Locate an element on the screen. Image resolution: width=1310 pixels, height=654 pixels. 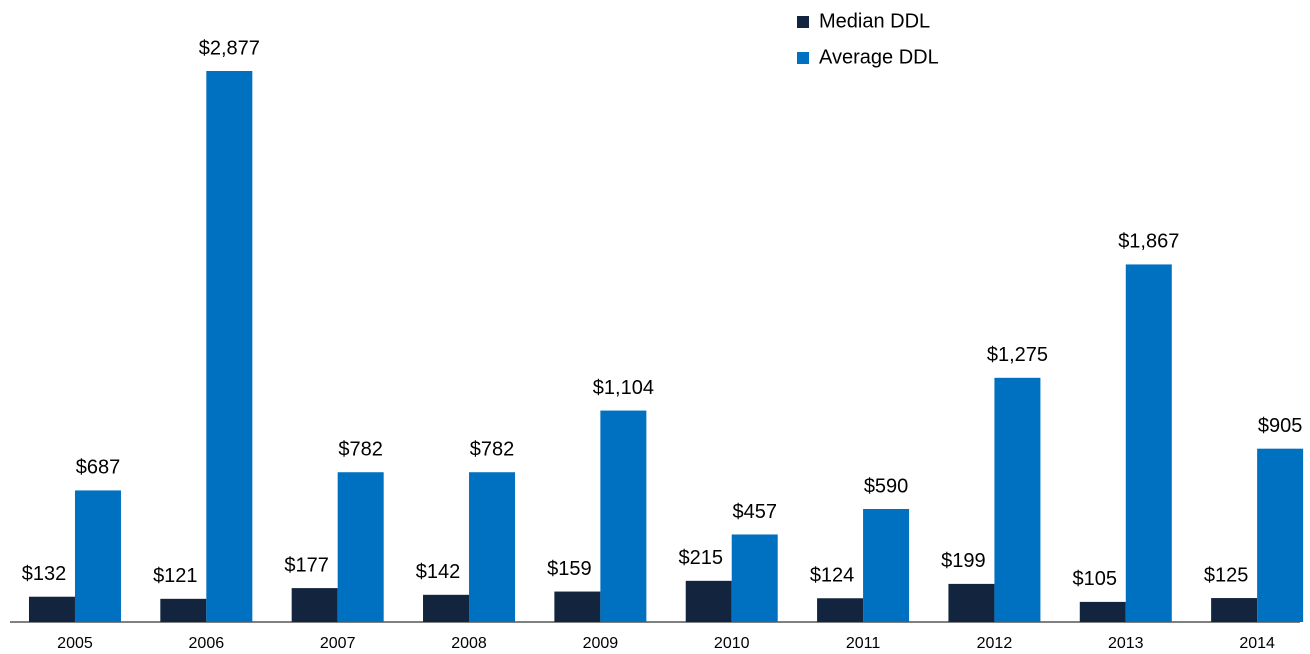
x-tick-label: 2008 is located at coordinates (469, 643).